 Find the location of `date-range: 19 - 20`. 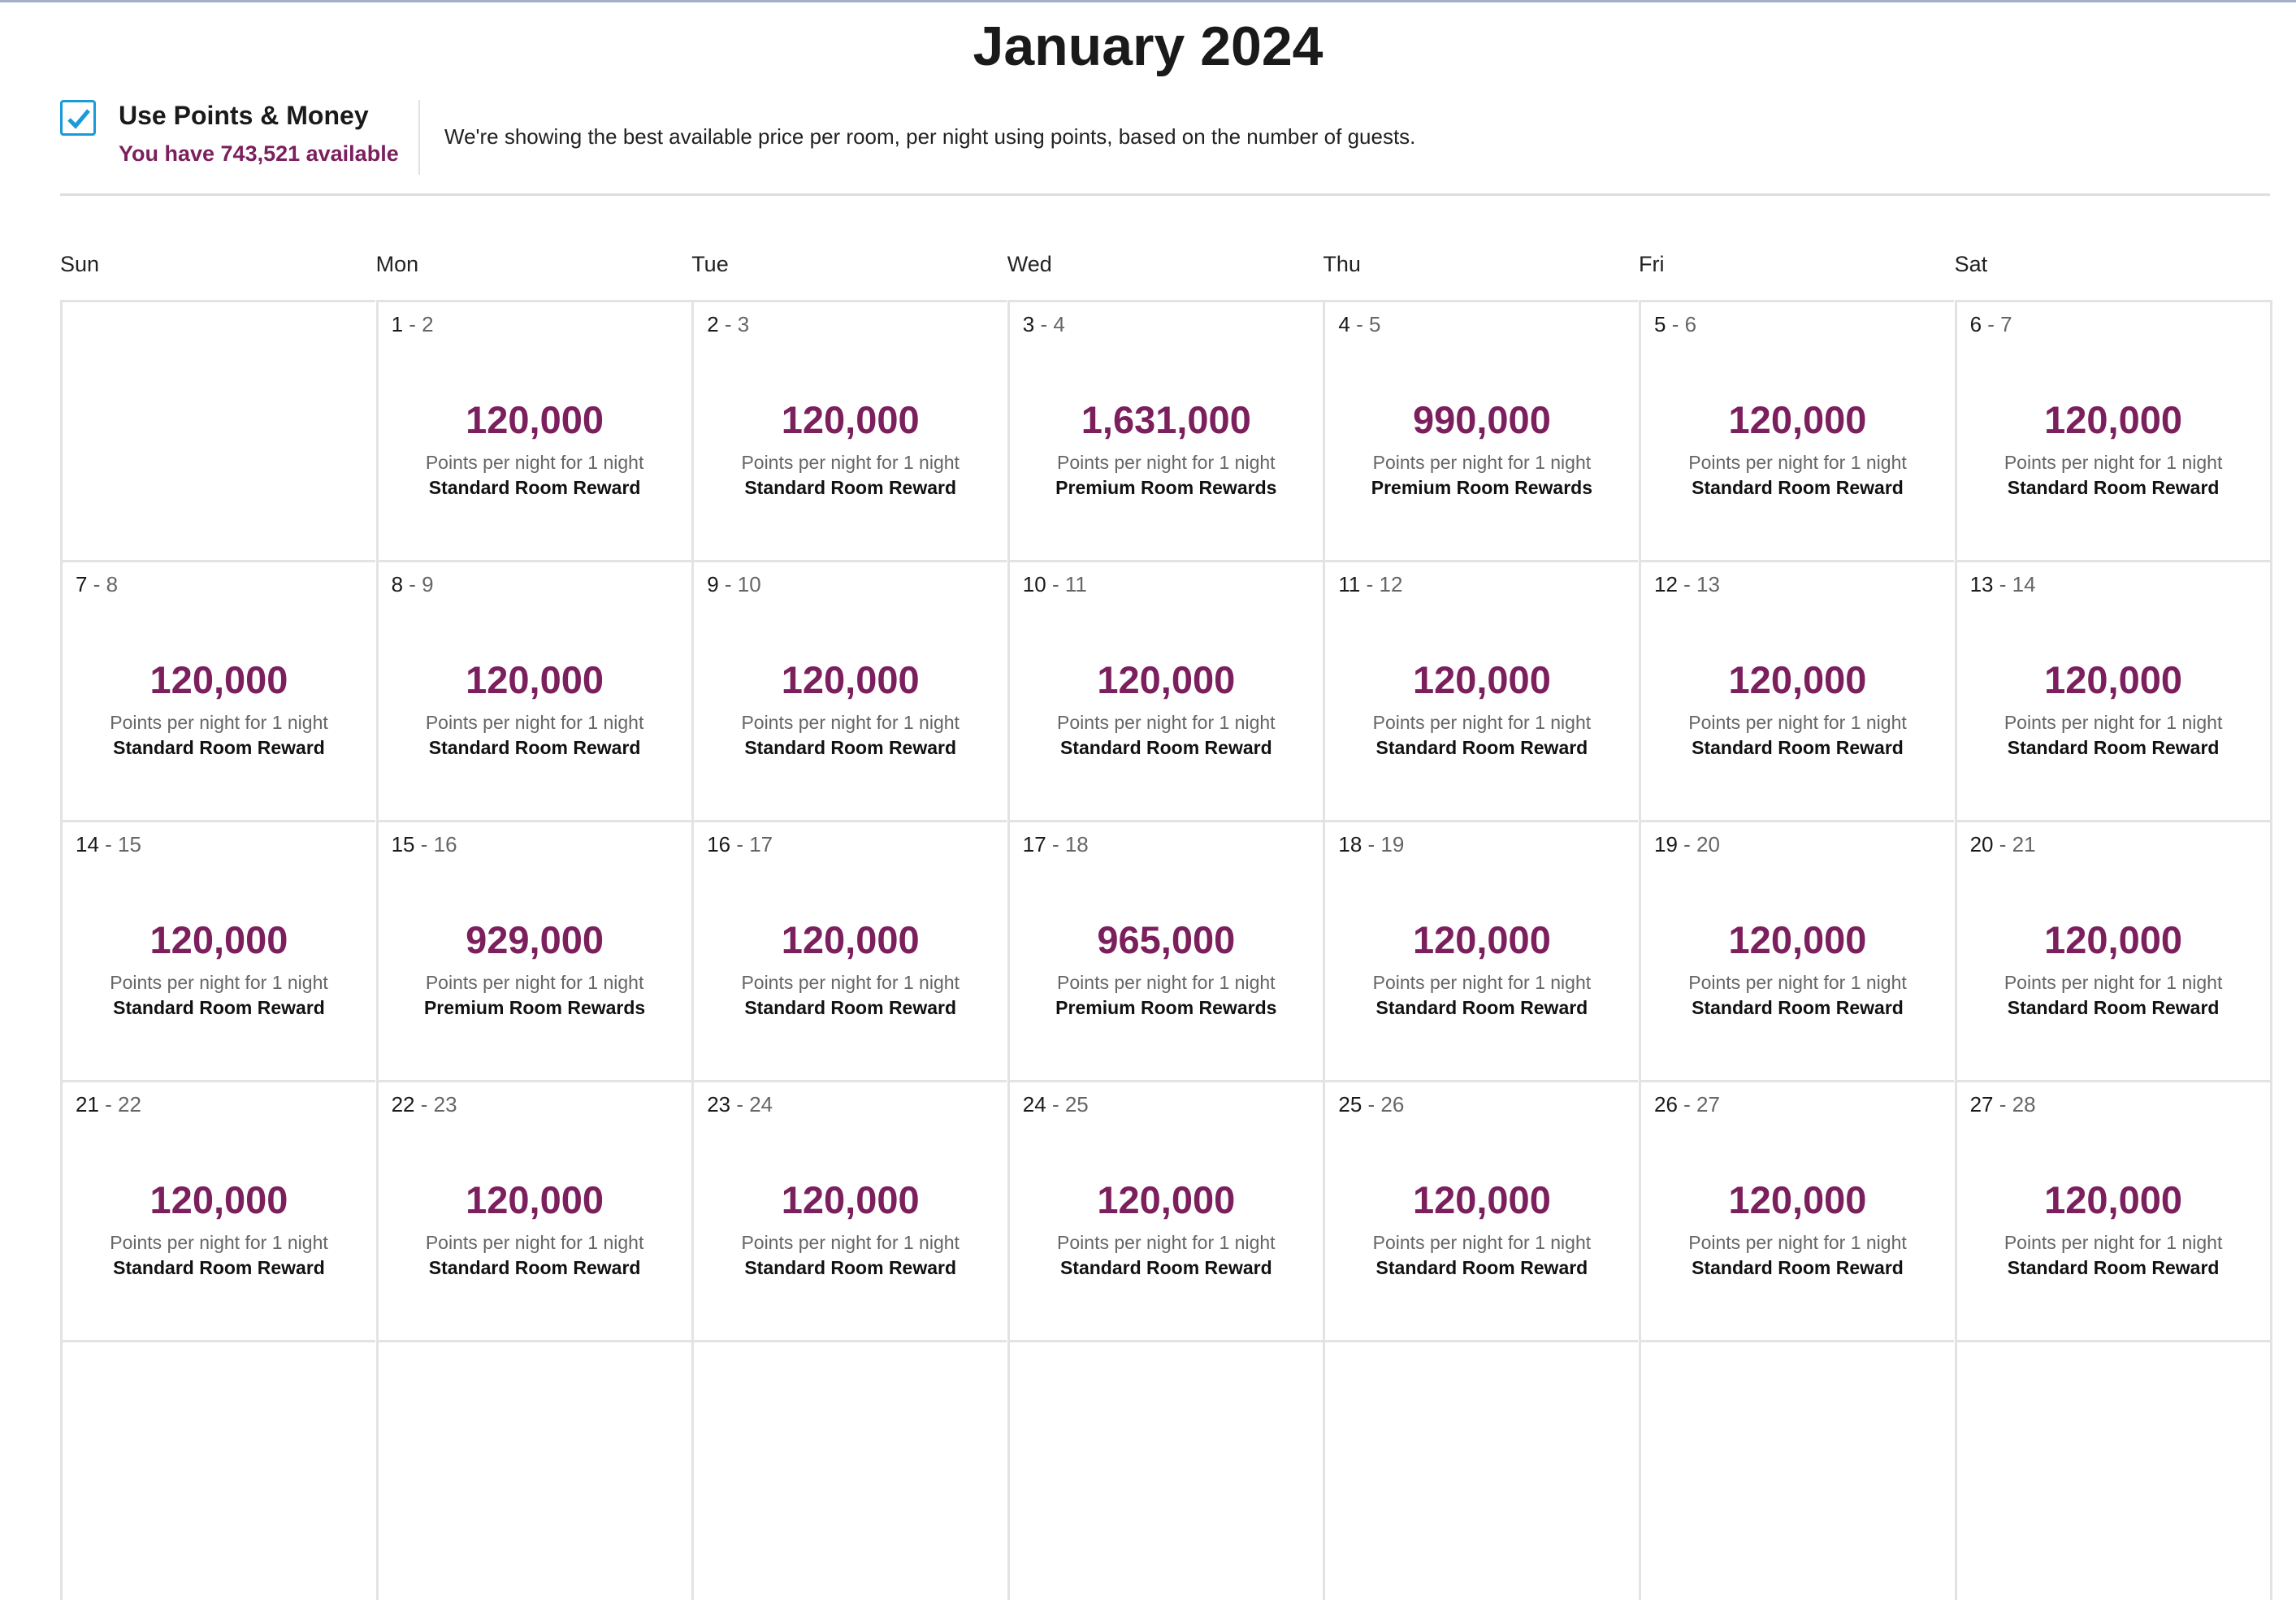

date-range: 19 - 20 is located at coordinates (1687, 844).